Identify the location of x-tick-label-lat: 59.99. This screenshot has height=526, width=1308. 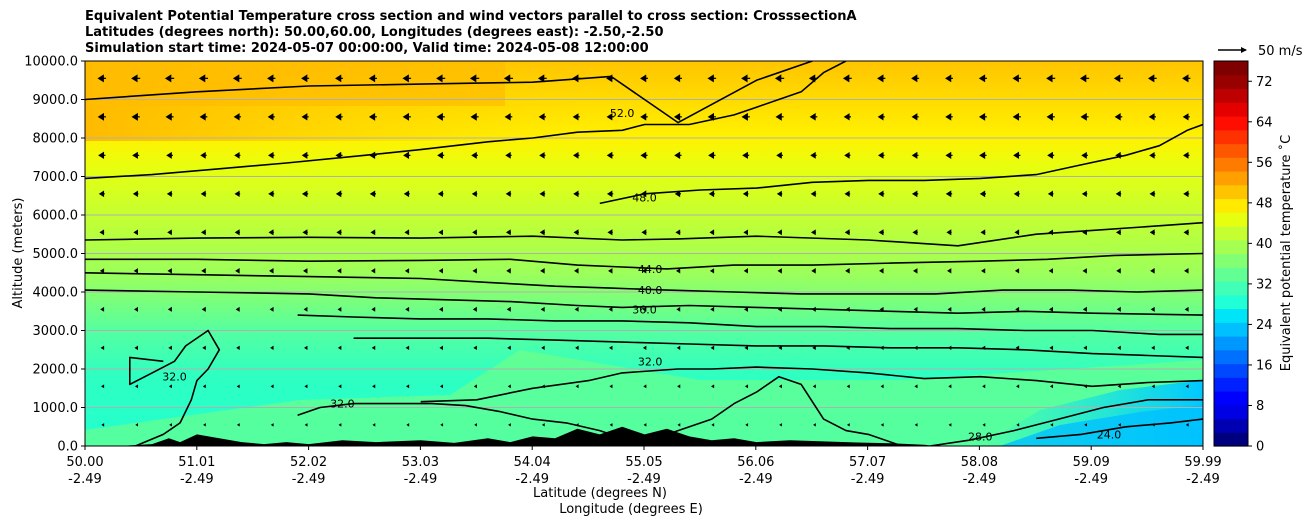
(1202, 462).